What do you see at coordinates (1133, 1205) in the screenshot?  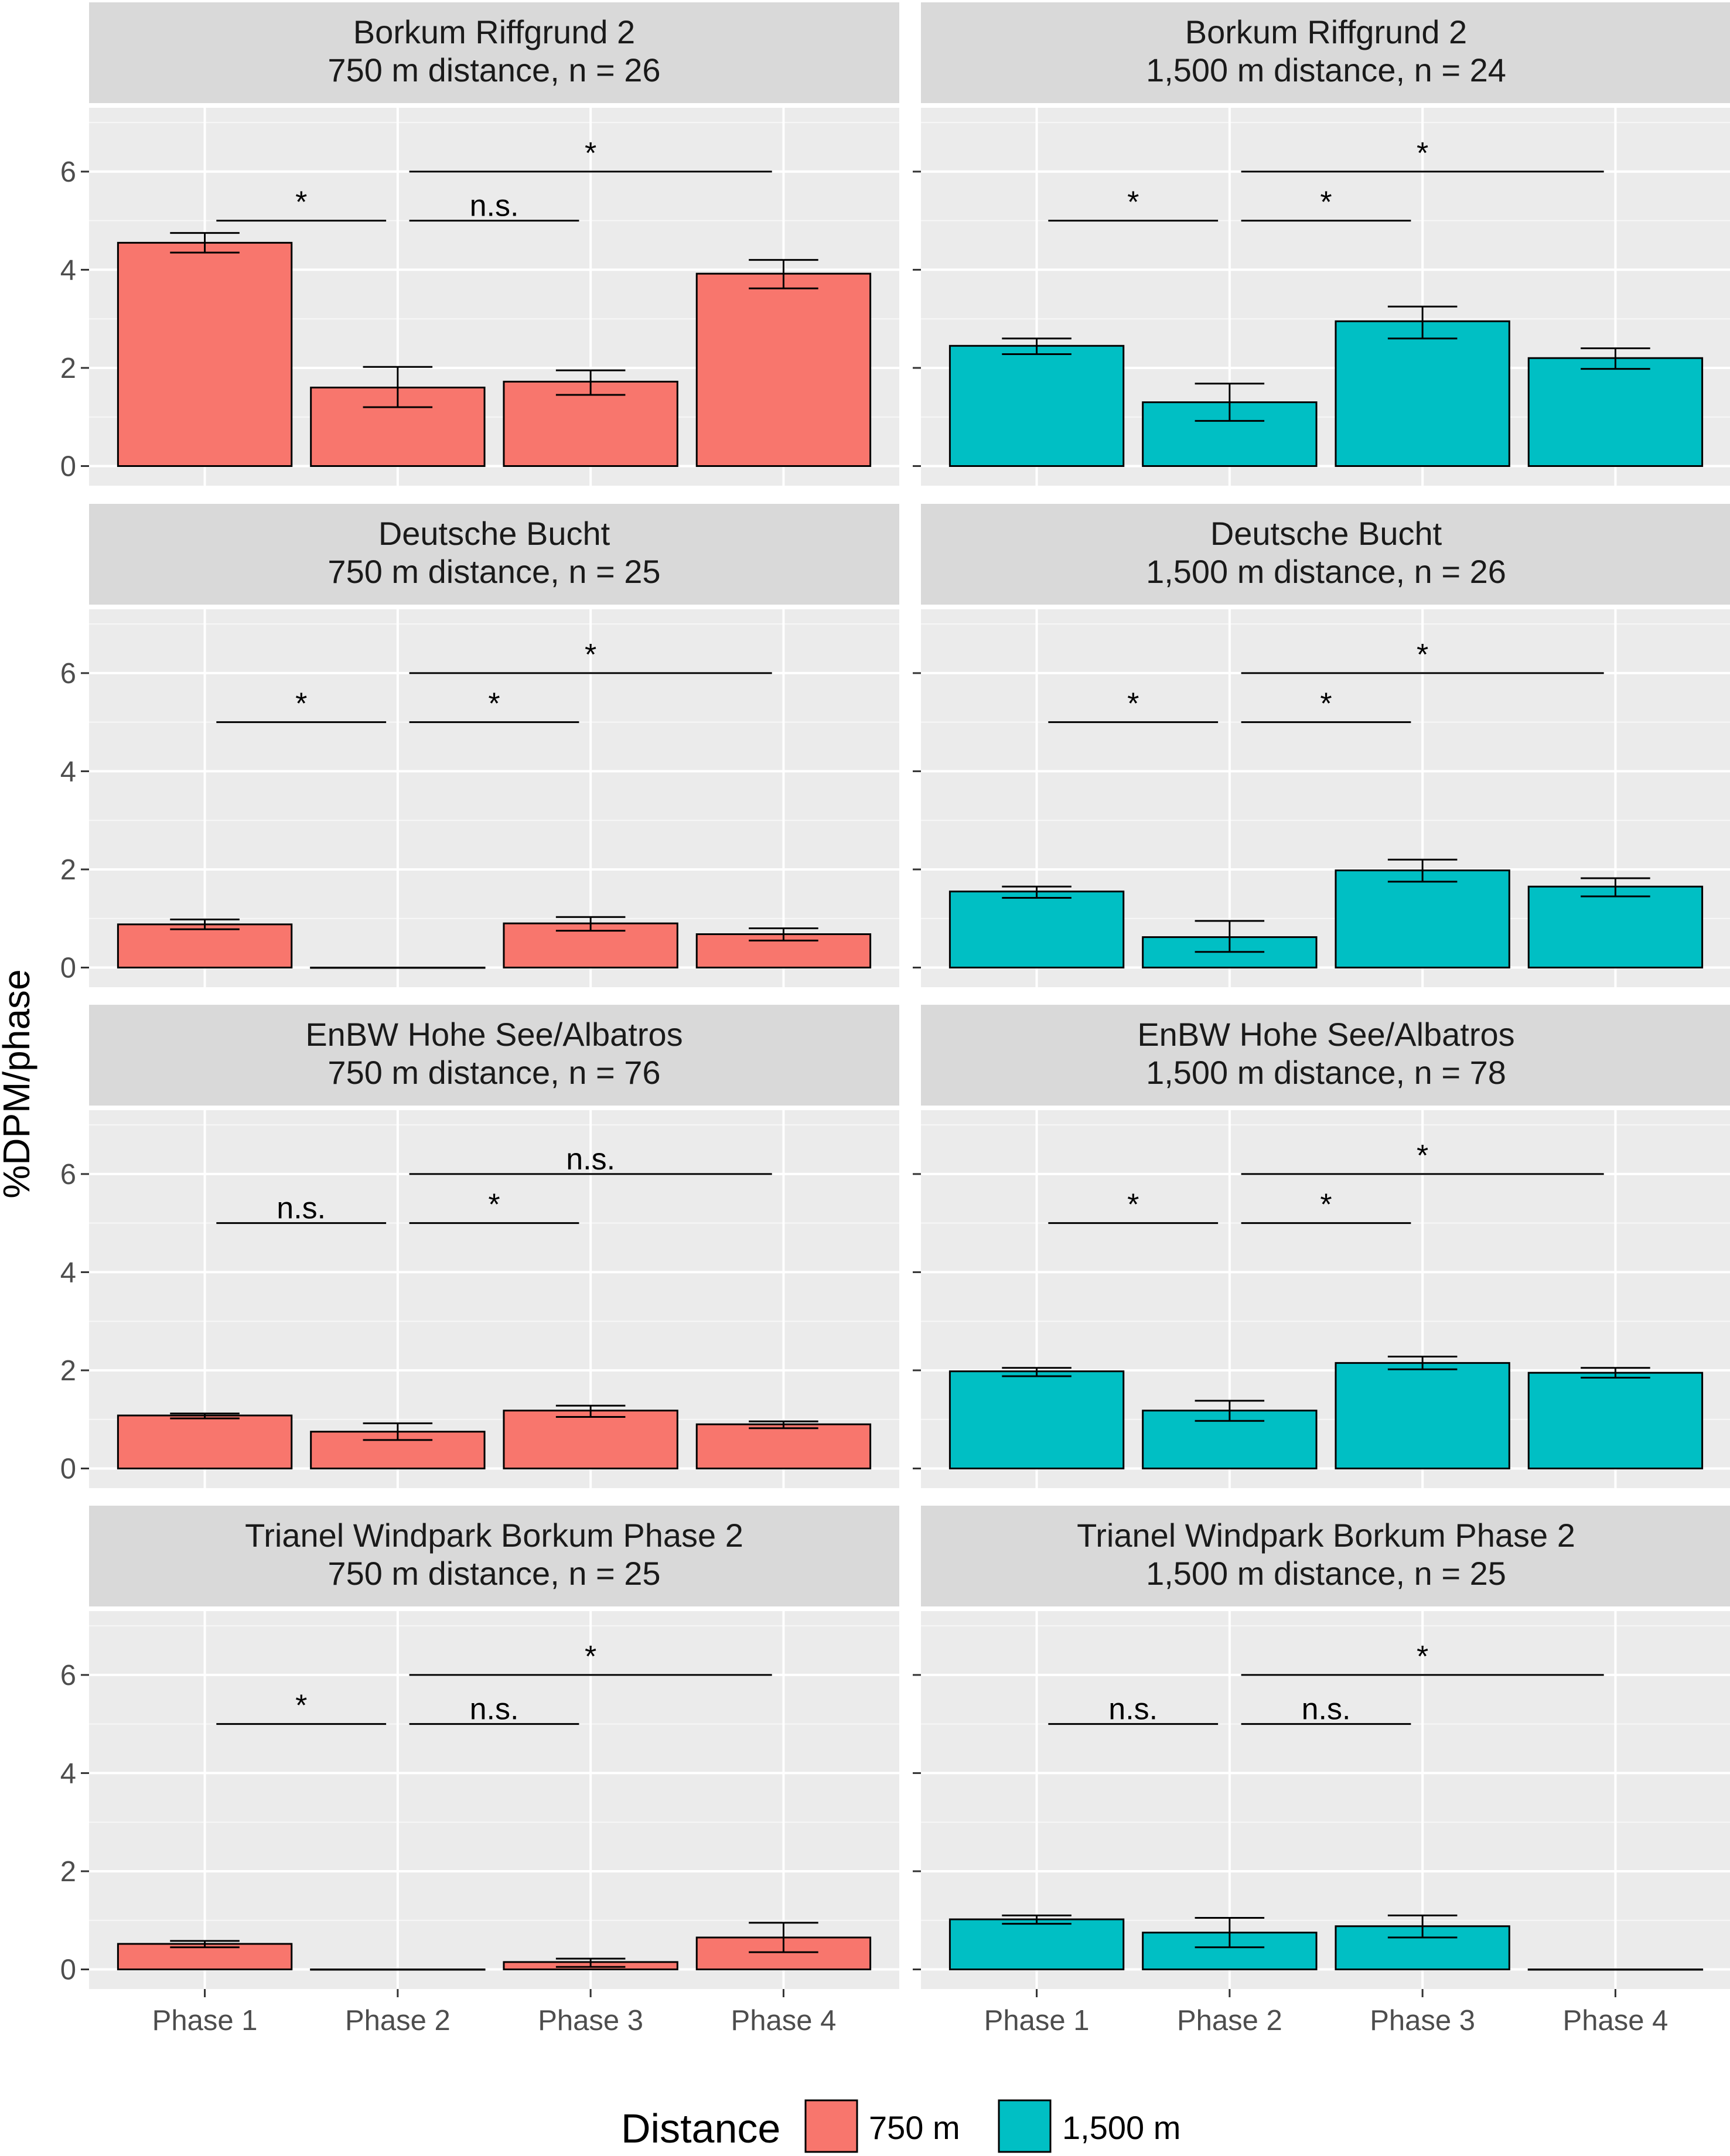 I see `panel-5-sig-label-1: *` at bounding box center [1133, 1205].